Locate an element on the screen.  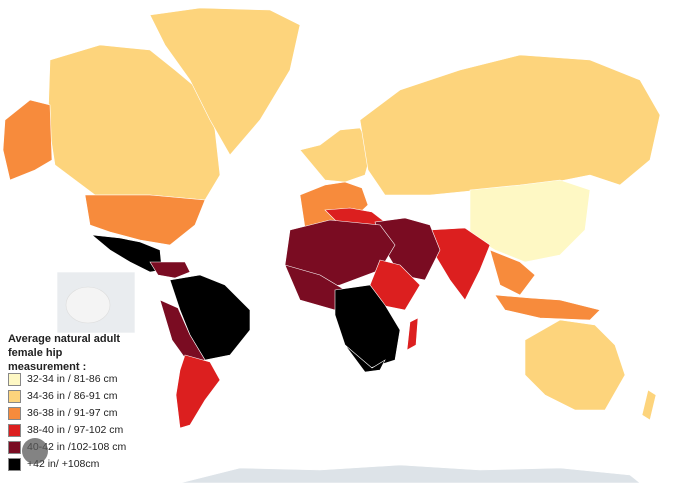
legend-item: 40-42 in /102-108 cm is located at coordinates (67, 447).